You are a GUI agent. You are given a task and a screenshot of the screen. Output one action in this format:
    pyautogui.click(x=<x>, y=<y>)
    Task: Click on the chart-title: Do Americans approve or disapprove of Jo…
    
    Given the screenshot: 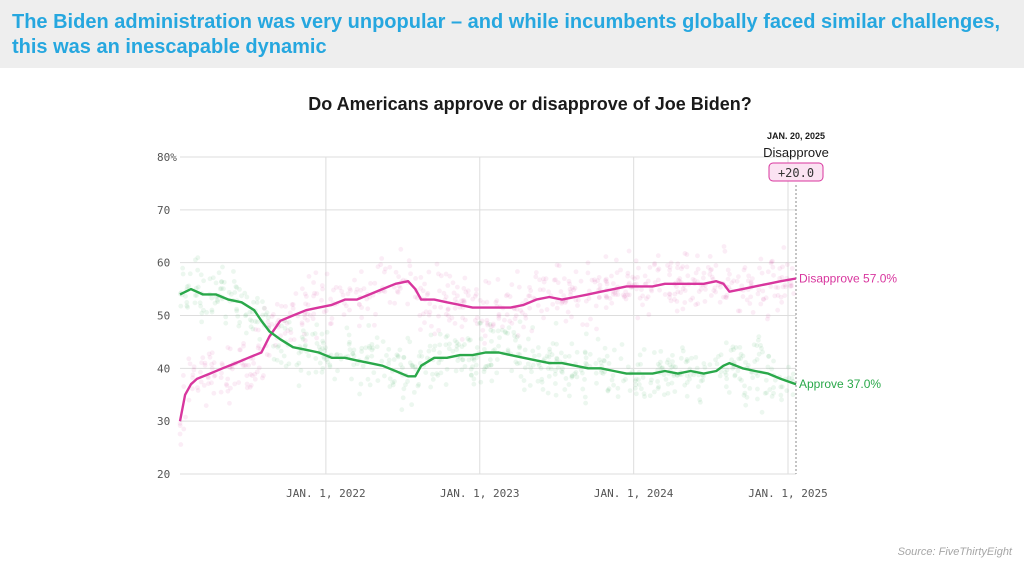 What is the action you would take?
    pyautogui.click(x=529, y=104)
    